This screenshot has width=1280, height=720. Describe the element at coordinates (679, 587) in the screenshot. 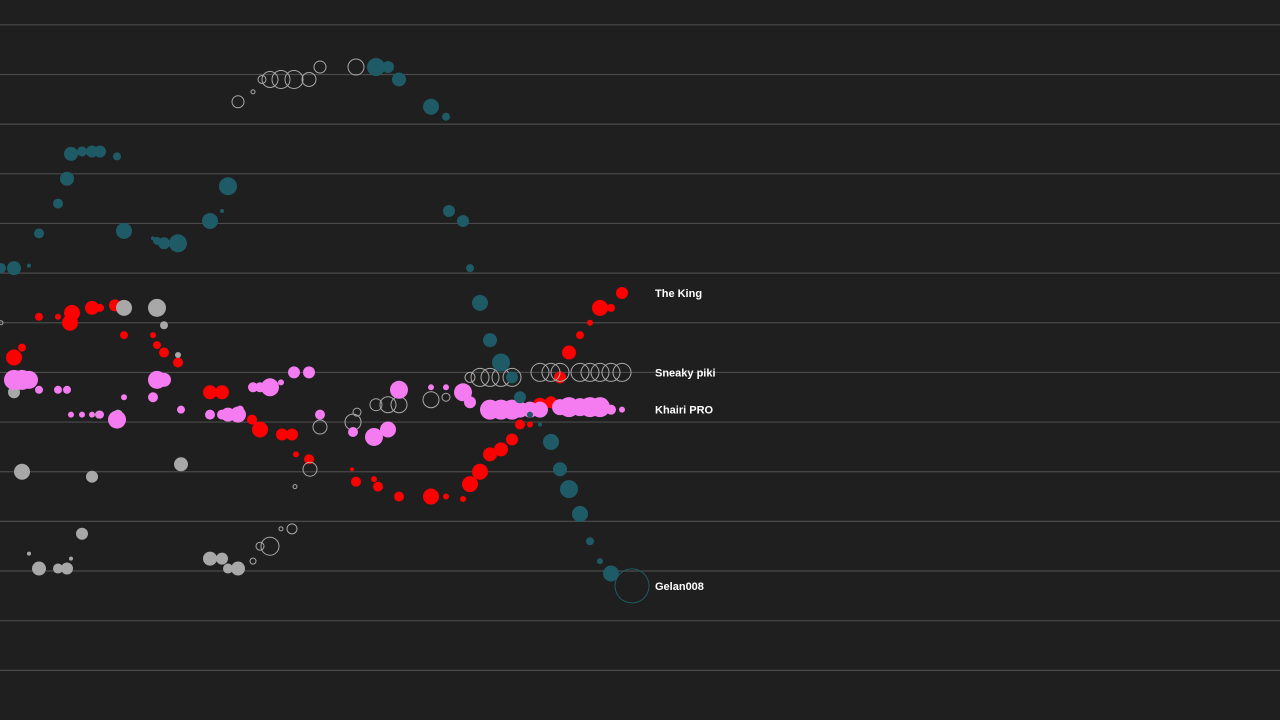

I see `series-label-gelan008: Gelan008` at that location.